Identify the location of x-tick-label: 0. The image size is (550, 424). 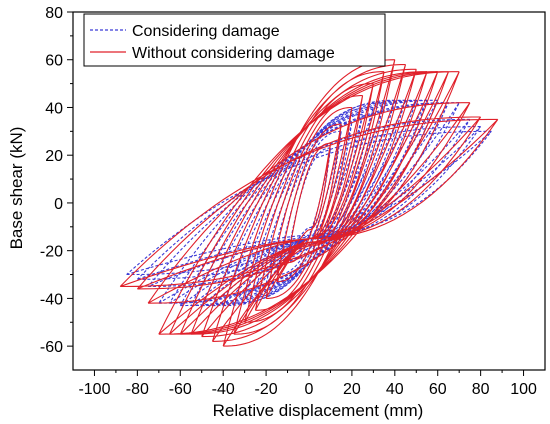
(309, 389).